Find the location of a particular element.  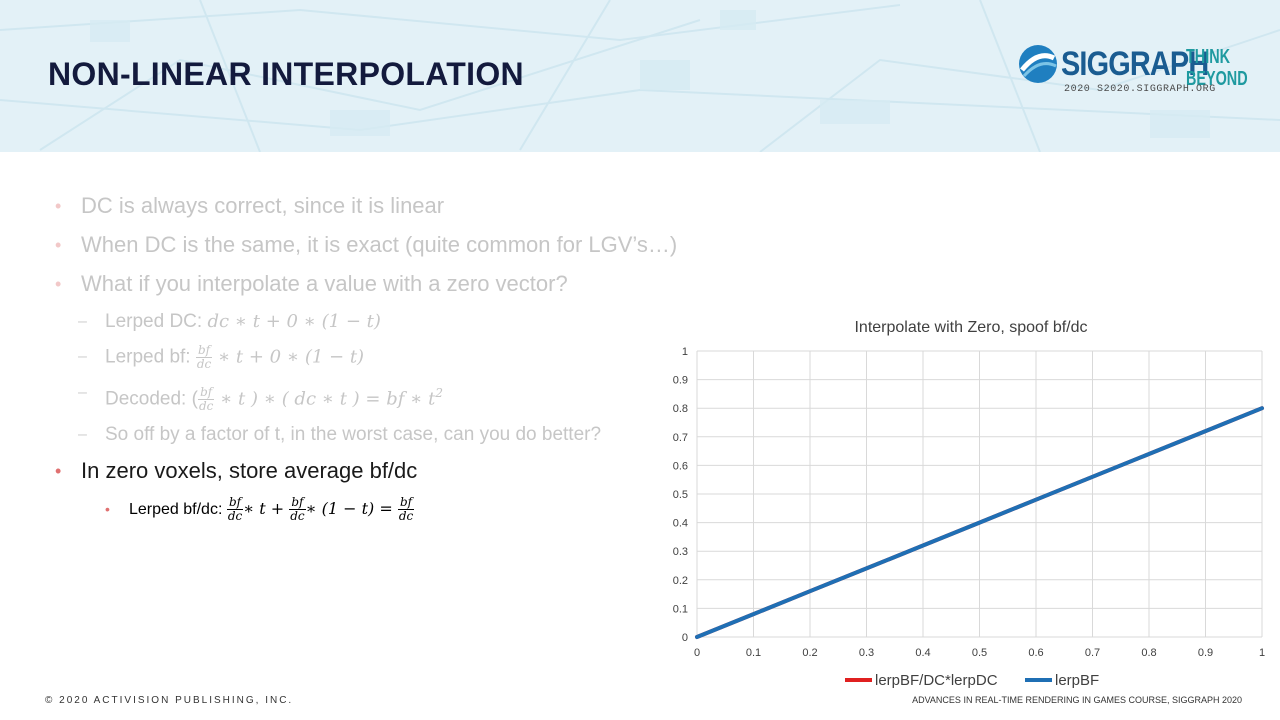

chart-series is located at coordinates (979, 522).